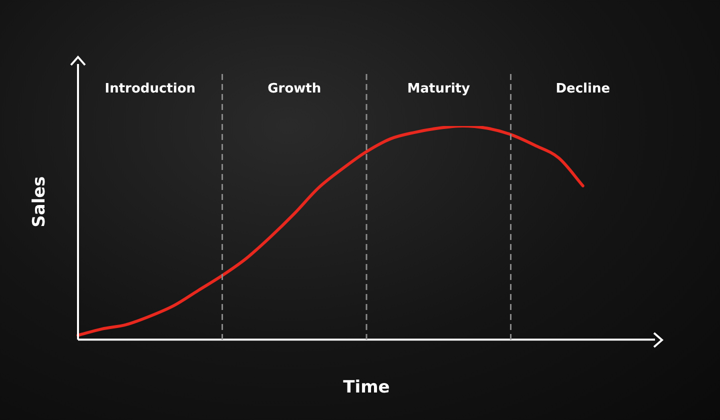 This screenshot has width=720, height=420. What do you see at coordinates (39, 202) in the screenshot?
I see `y-axis-title: Sales` at bounding box center [39, 202].